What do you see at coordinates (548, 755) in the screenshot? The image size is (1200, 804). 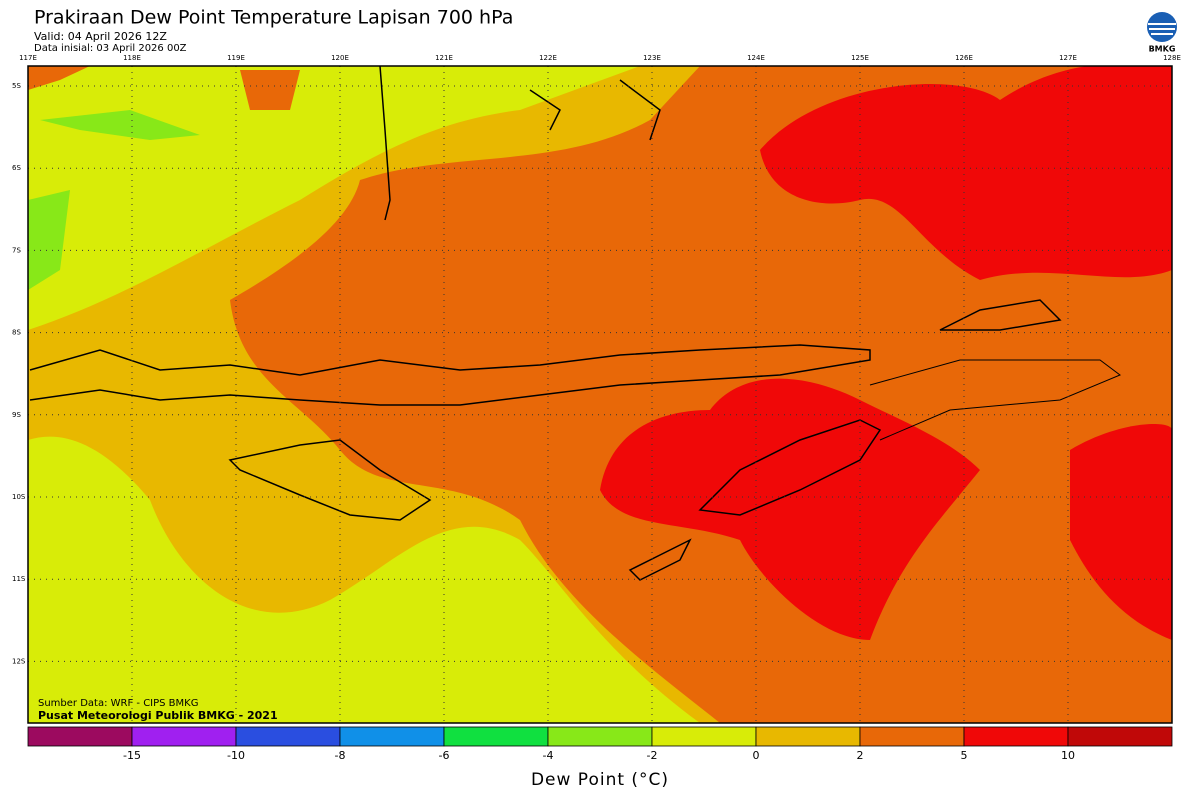 I see `colorbar-tick-label: -4` at bounding box center [548, 755].